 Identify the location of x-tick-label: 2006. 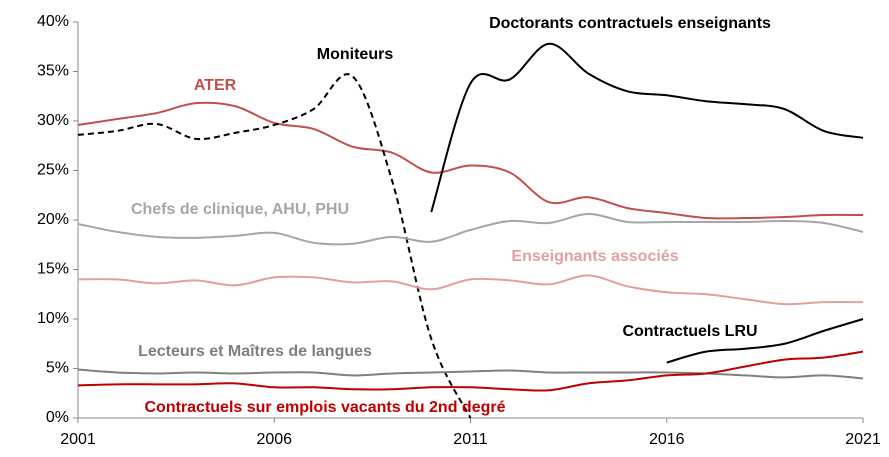
(274, 439).